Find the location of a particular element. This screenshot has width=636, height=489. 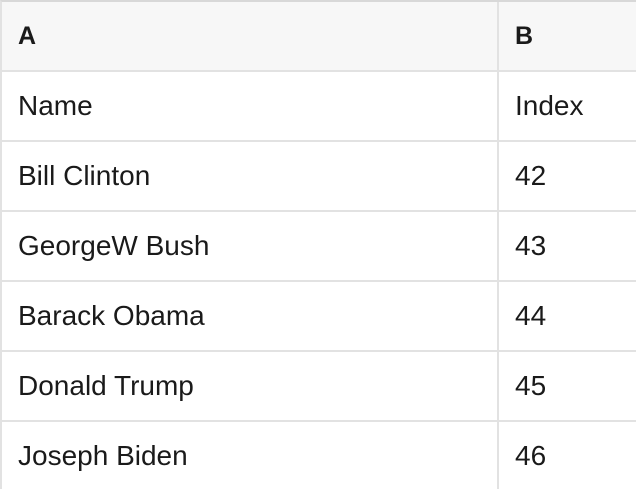

cell-a6: Joseph Biden is located at coordinates (250, 455).